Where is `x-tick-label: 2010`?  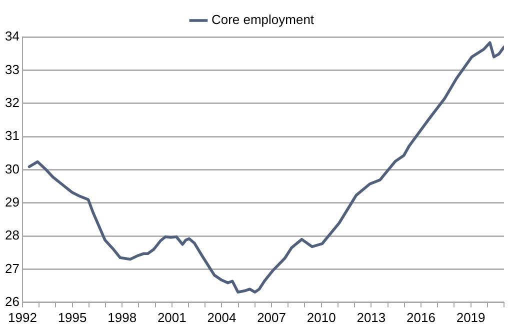 x-tick-label: 2010 is located at coordinates (321, 317).